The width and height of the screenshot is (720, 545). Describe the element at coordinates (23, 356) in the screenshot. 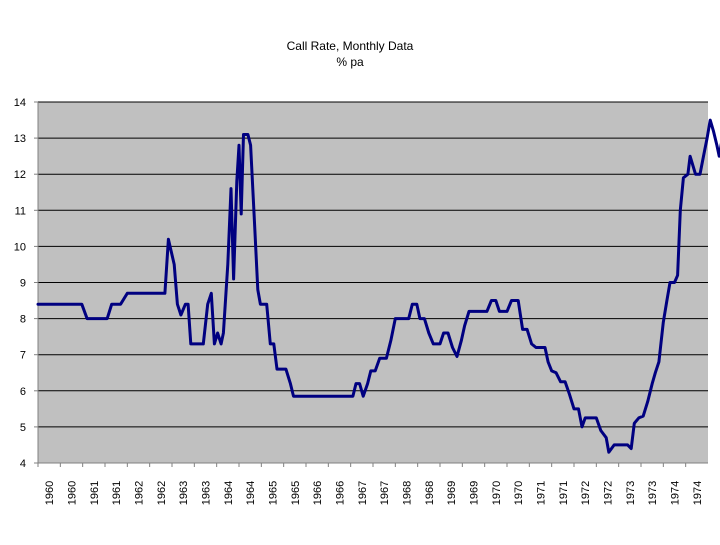

I see `y-tick-label: 7` at that location.